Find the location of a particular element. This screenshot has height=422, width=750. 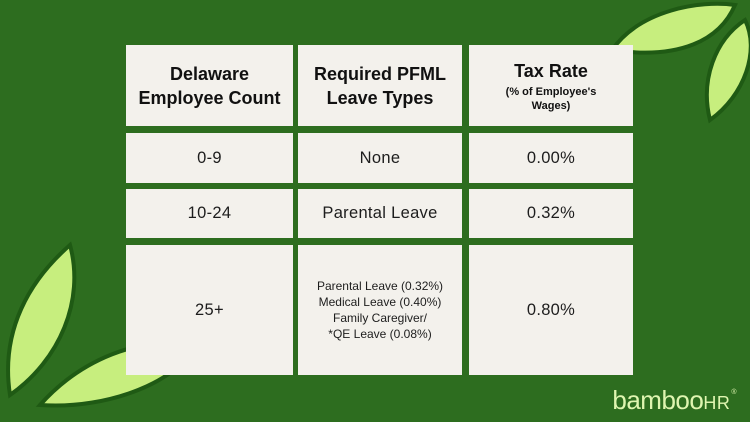

header-text: Delaware is located at coordinates (209, 73).